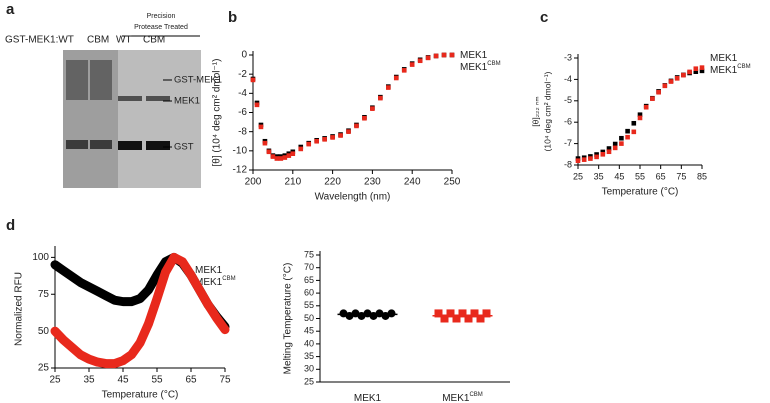 This screenshot has width=770, height=403. I want to click on y-tick-label: 35, so click(309, 356).